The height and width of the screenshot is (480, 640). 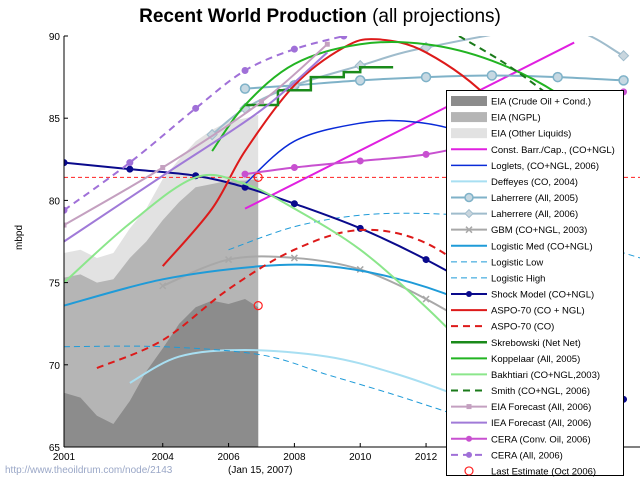 I want to click on legend-laherrere-all-2006: Laherrere (All, 2006), so click(x=514, y=214).